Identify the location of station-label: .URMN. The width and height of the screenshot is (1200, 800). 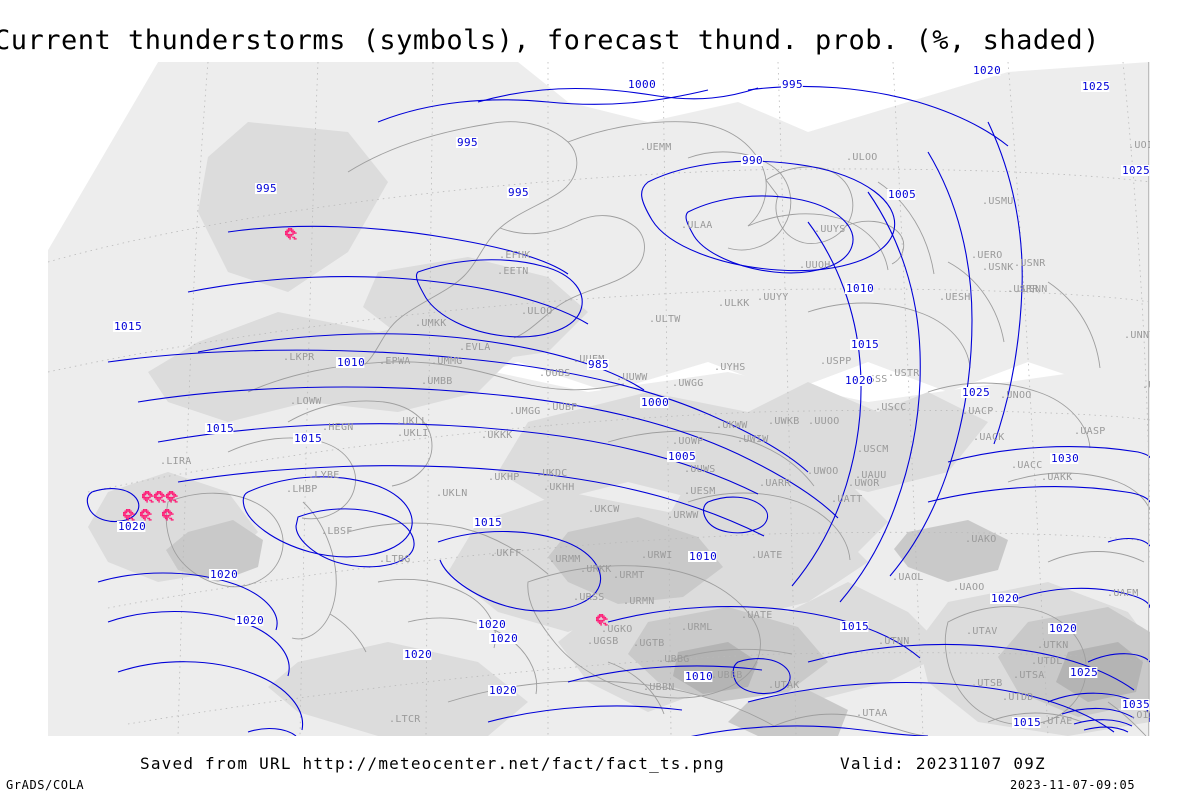
(639, 601).